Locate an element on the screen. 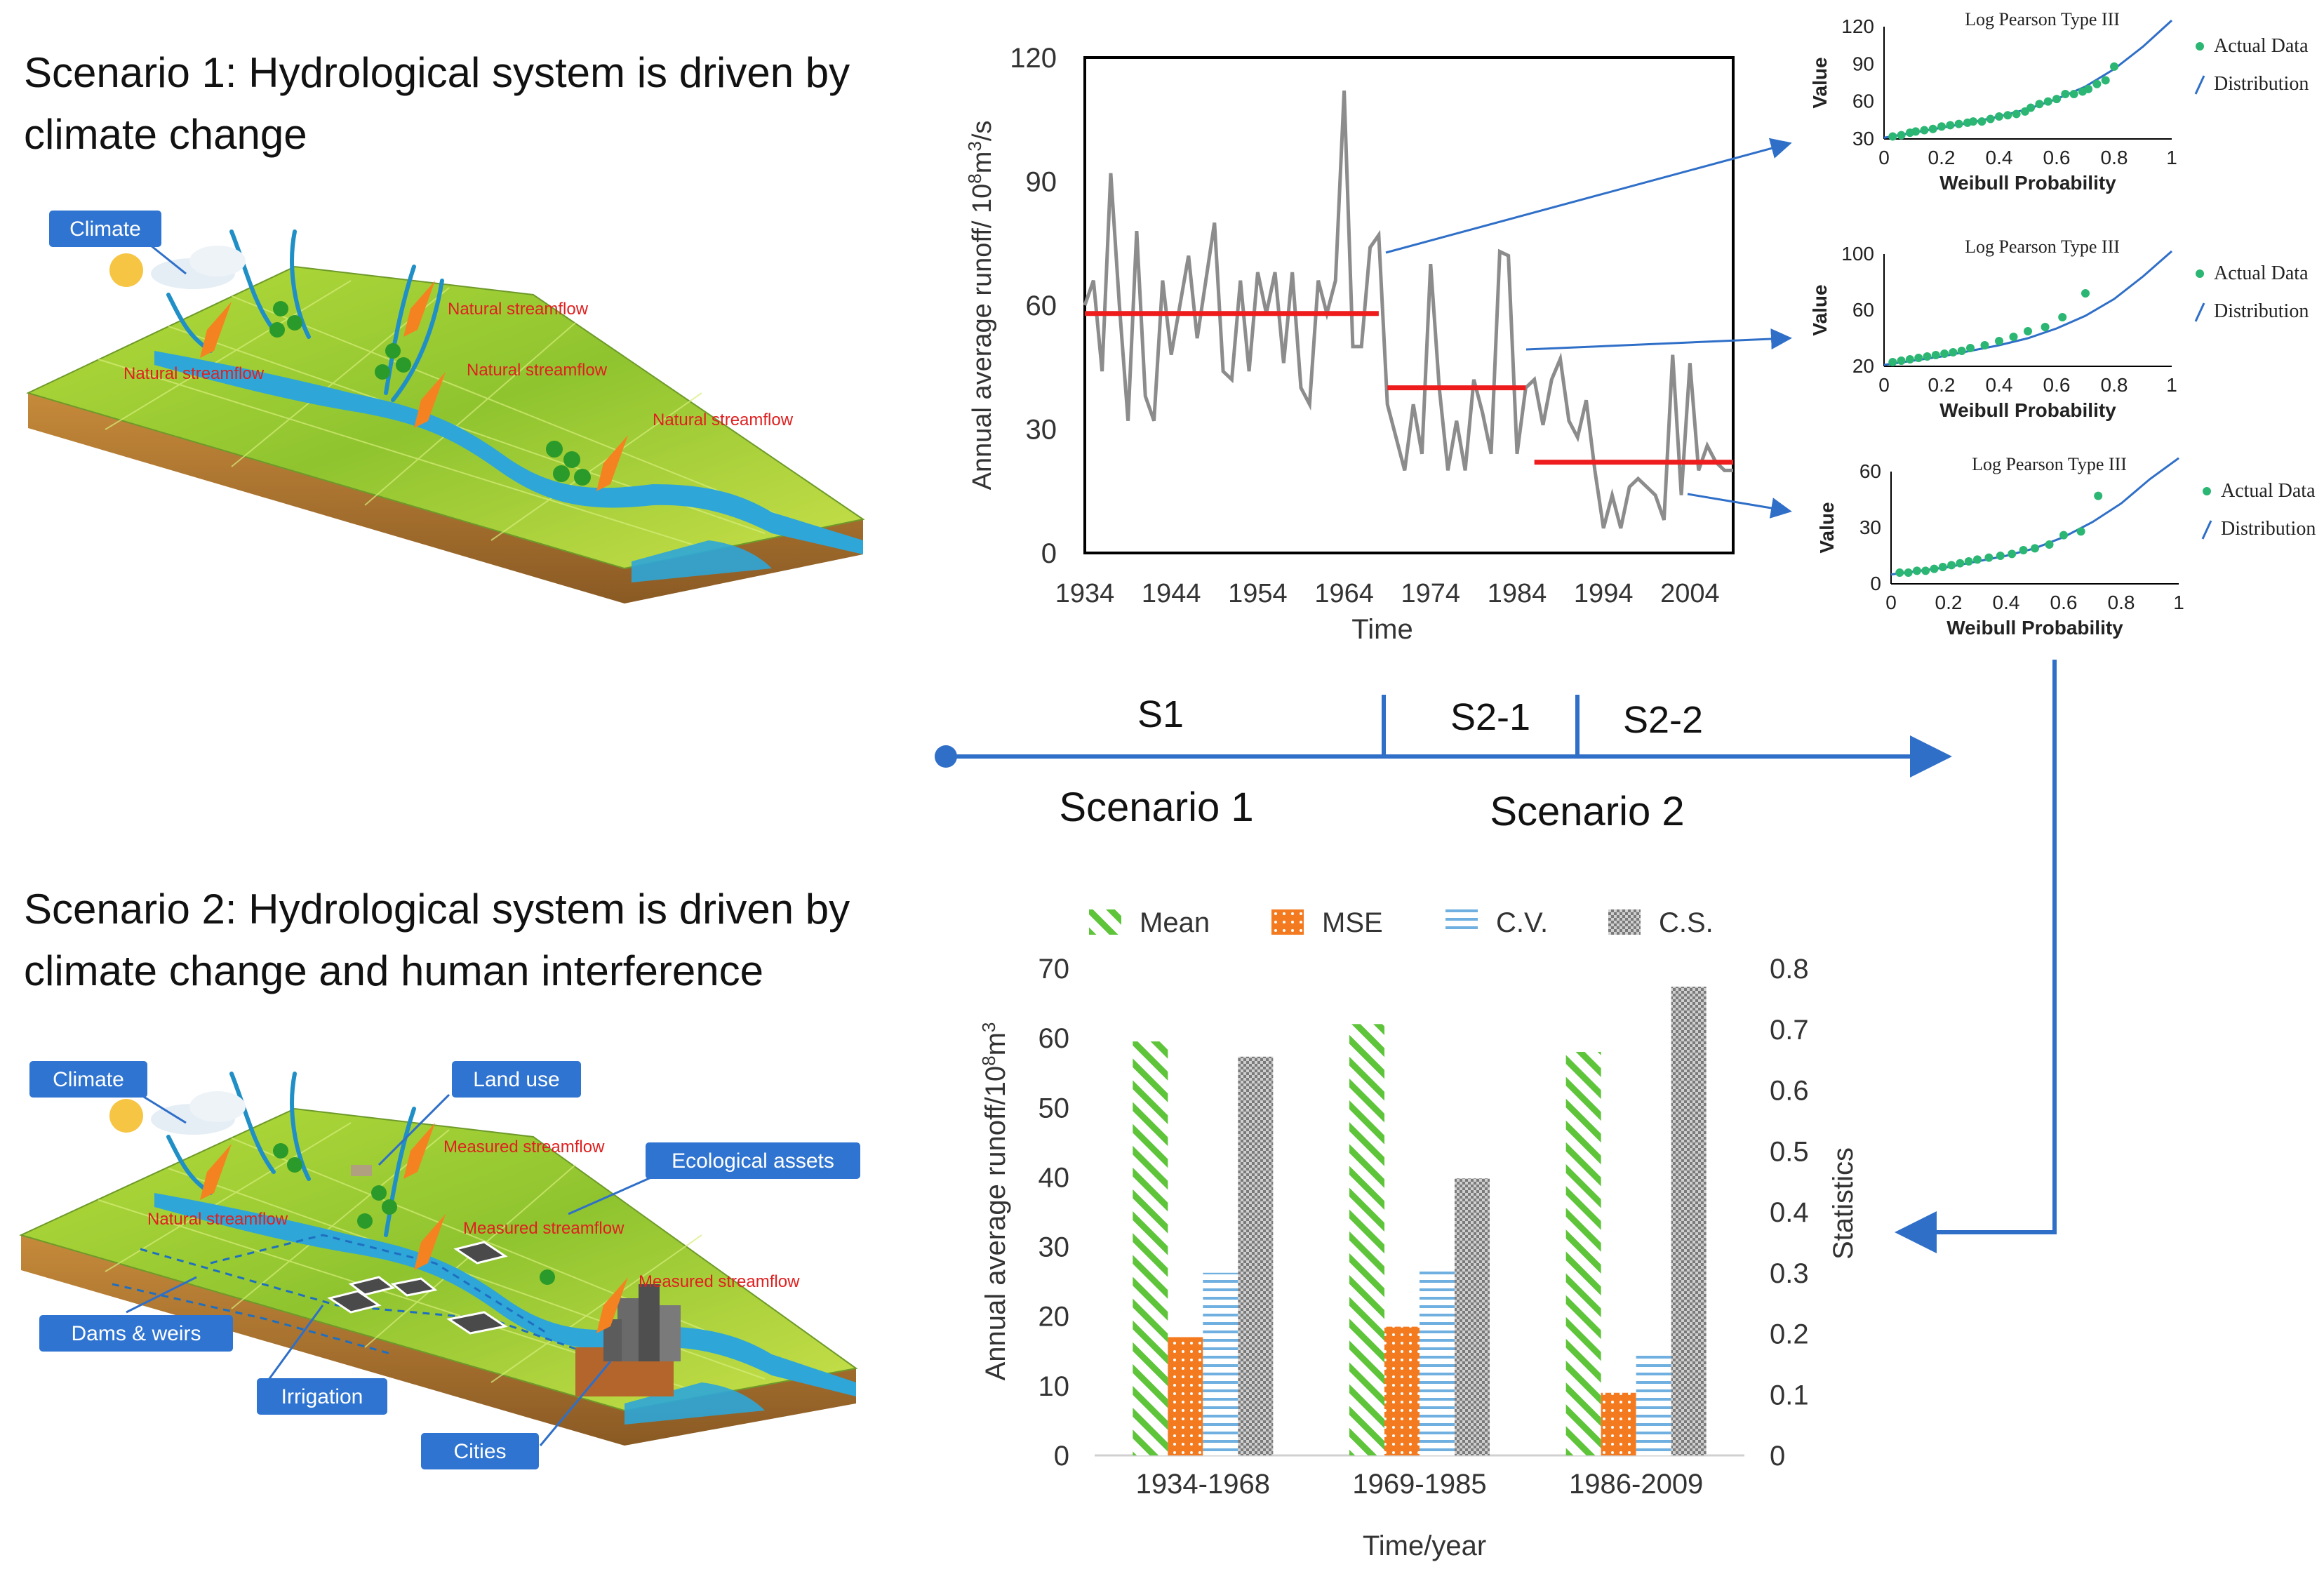 This screenshot has width=2324, height=1574. lp3-x-tick: 0.2 is located at coordinates (1949, 602).